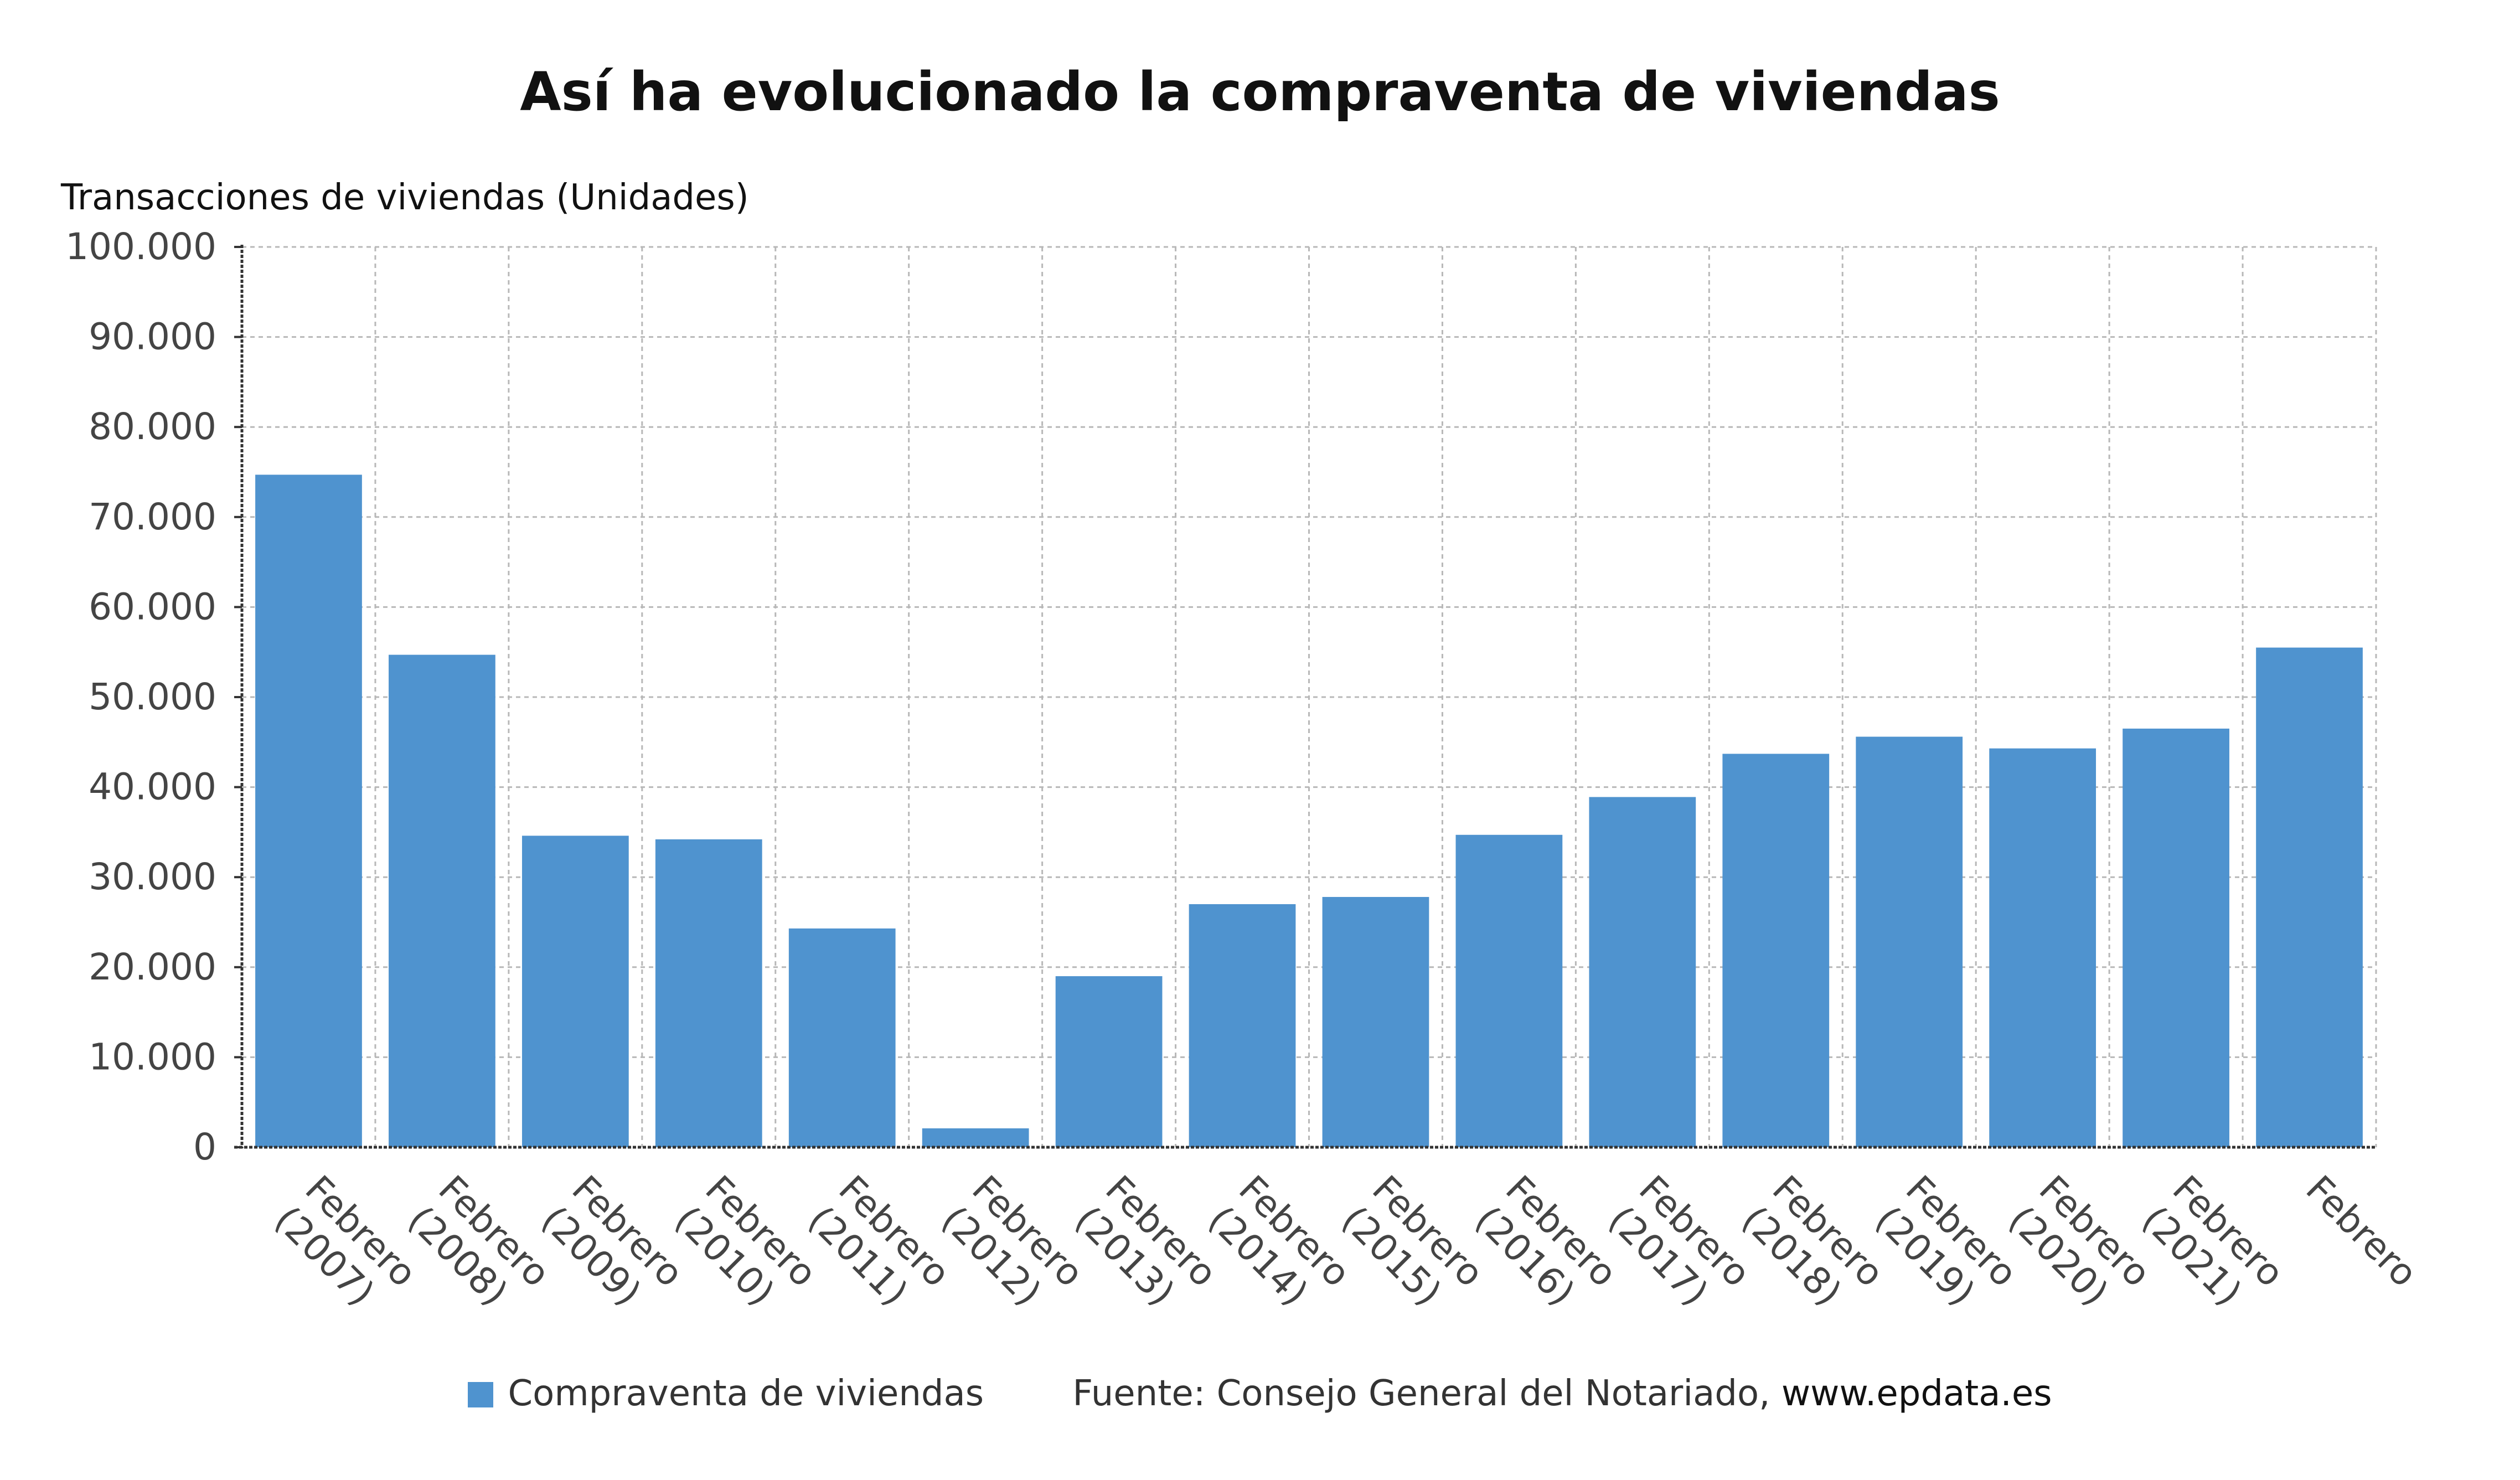  Describe the element at coordinates (2213, 1246) in the screenshot. I see `x-tick-label: Febrero(2021)` at that location.